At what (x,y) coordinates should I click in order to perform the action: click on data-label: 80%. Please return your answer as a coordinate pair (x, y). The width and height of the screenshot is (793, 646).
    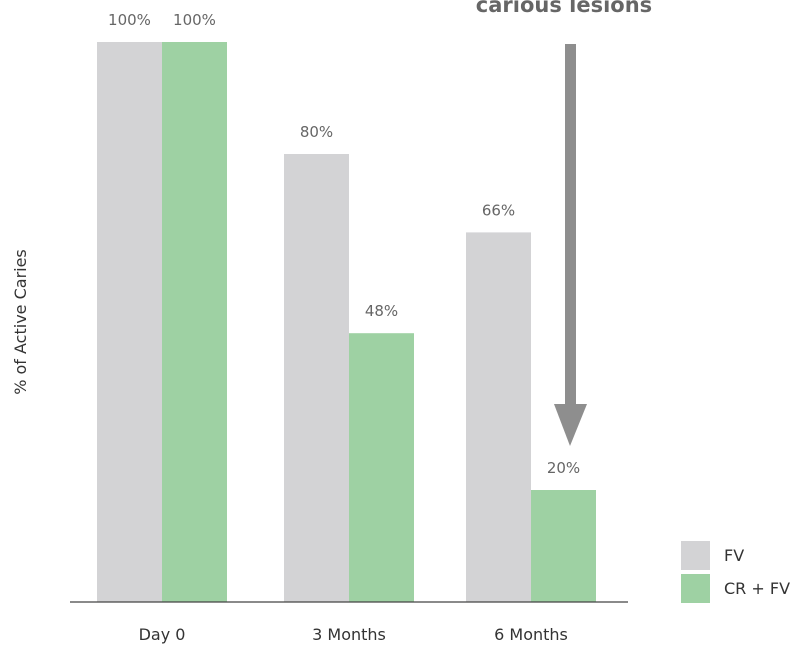
    Looking at the image, I should click on (316, 132).